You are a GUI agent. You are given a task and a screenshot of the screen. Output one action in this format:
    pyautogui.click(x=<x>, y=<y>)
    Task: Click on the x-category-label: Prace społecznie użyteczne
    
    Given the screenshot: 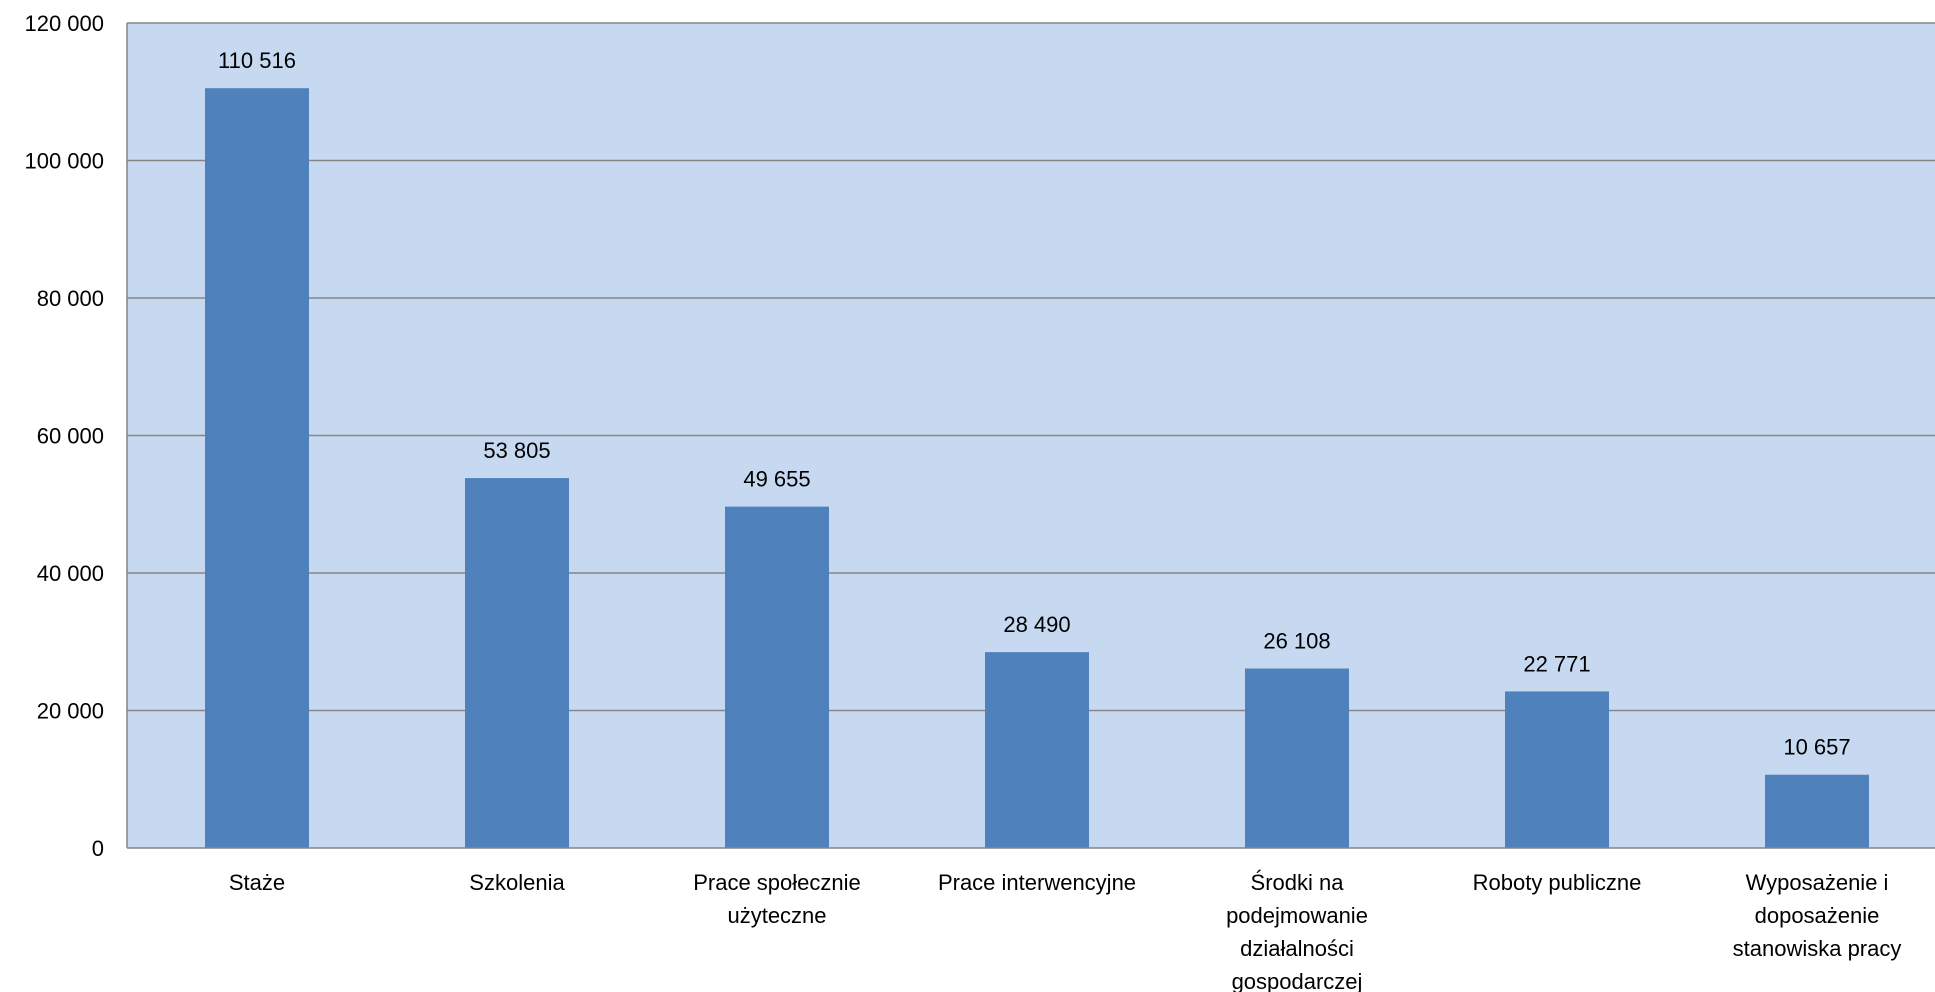 What is the action you would take?
    pyautogui.click(x=777, y=899)
    